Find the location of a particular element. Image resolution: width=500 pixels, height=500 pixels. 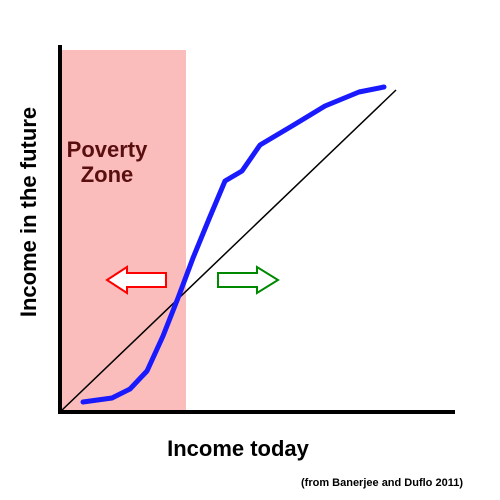

left-arrow-icon is located at coordinates (136, 280).